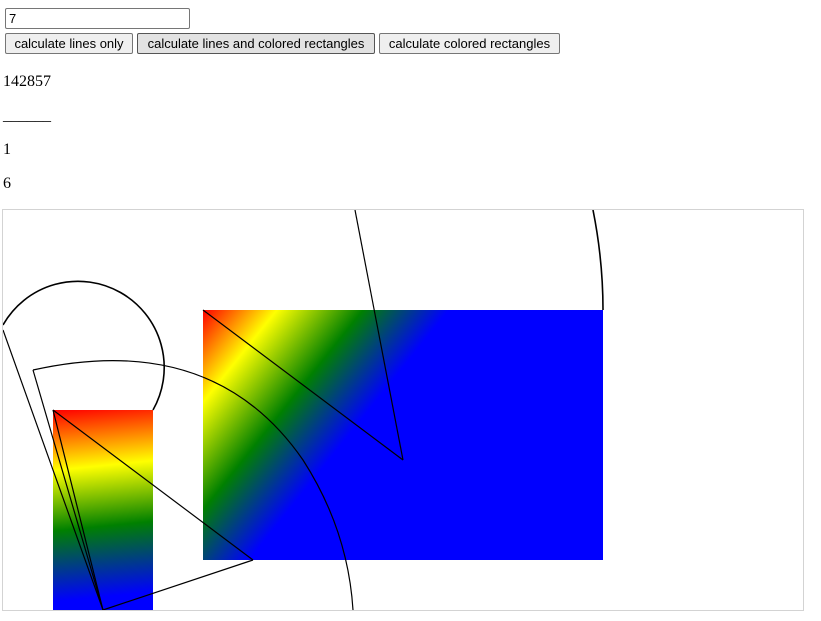 The height and width of the screenshot is (621, 821). Describe the element at coordinates (27, 81) in the screenshot. I see `result-digits: 142857` at that location.